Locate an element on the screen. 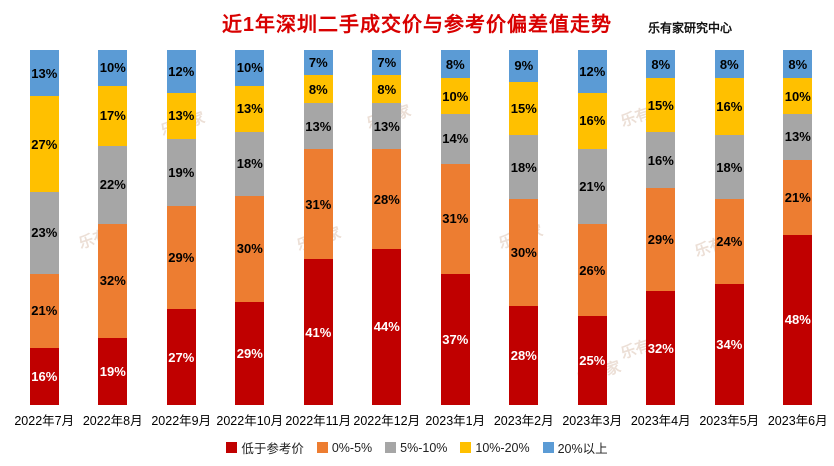  x-axis-label: 2023年2月 is located at coordinates (523, 420).